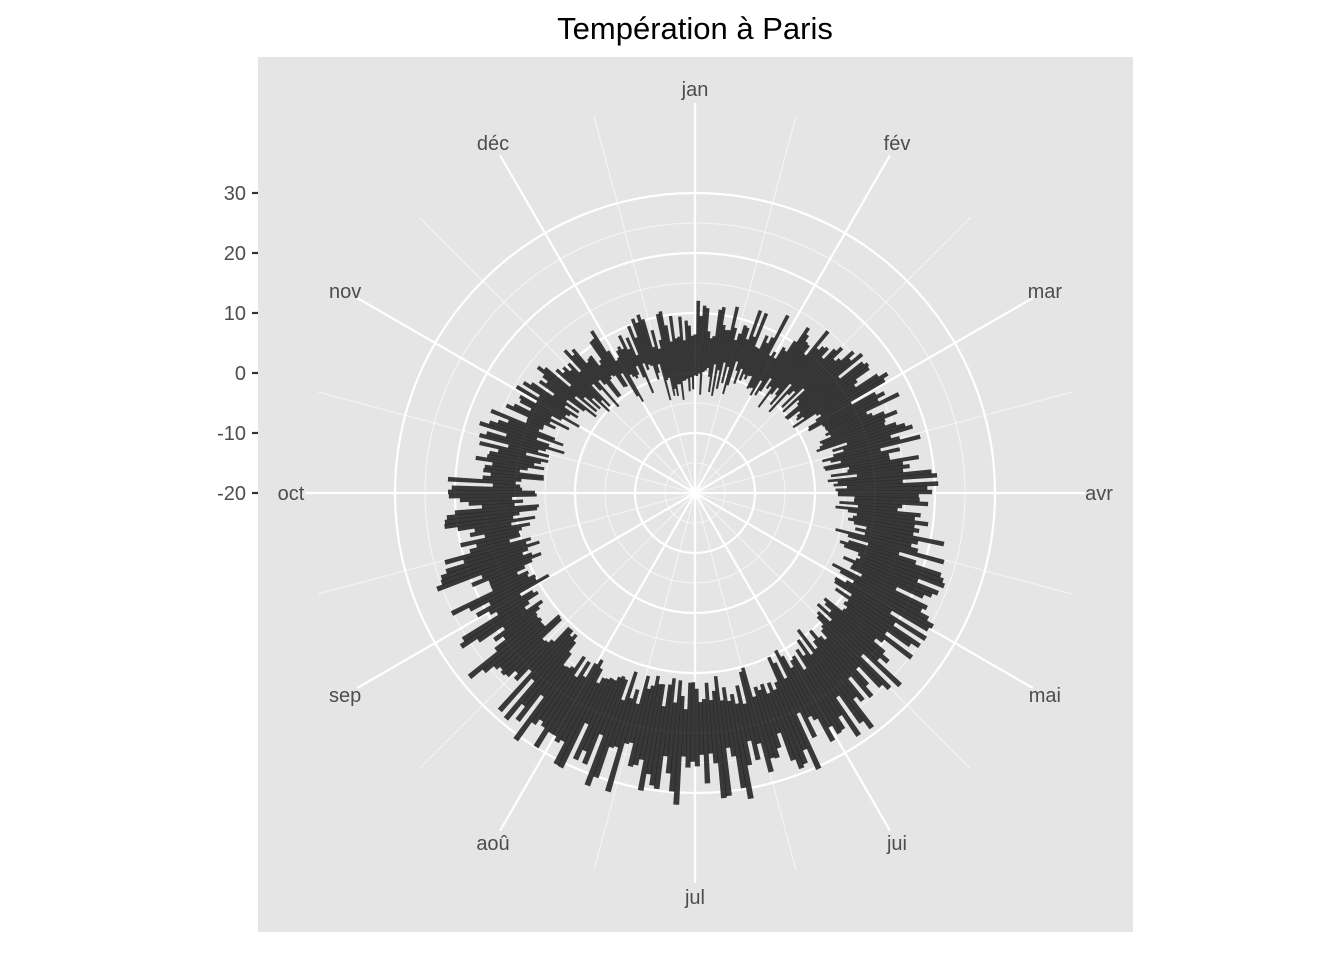 The width and height of the screenshot is (1344, 960). Describe the element at coordinates (345, 292) in the screenshot. I see `month-label-10: nov` at that location.